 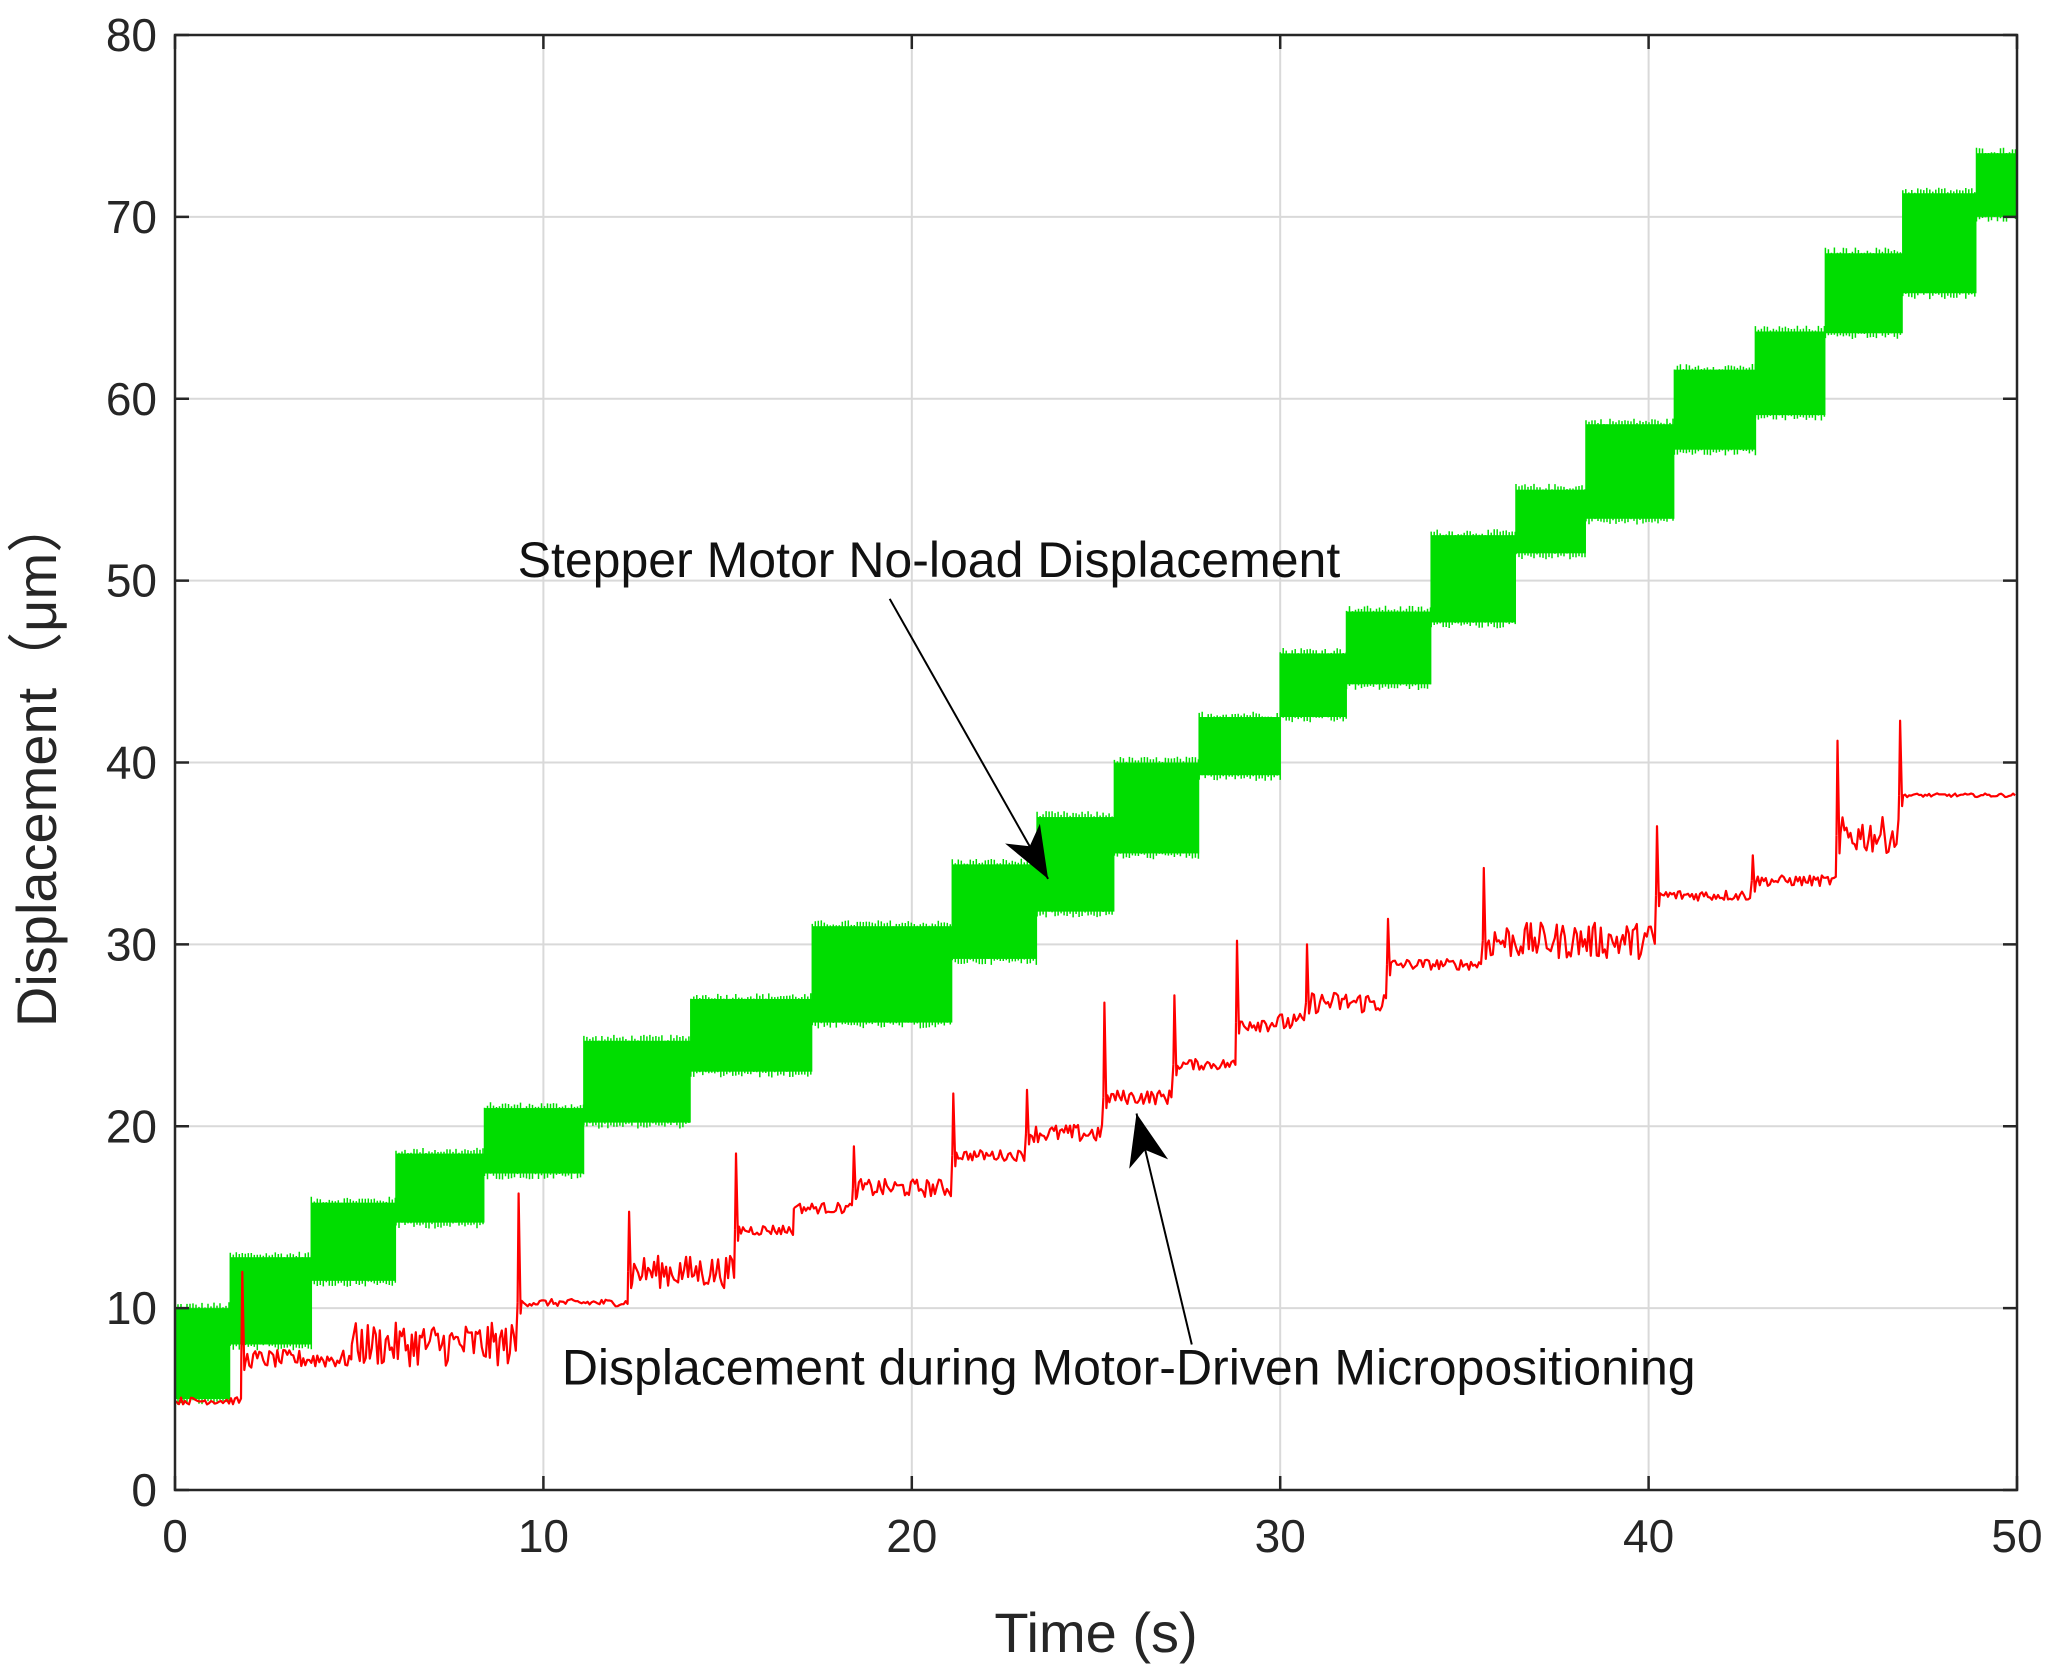 I want to click on x-tick-label: 30, so click(x=1280, y=1536).